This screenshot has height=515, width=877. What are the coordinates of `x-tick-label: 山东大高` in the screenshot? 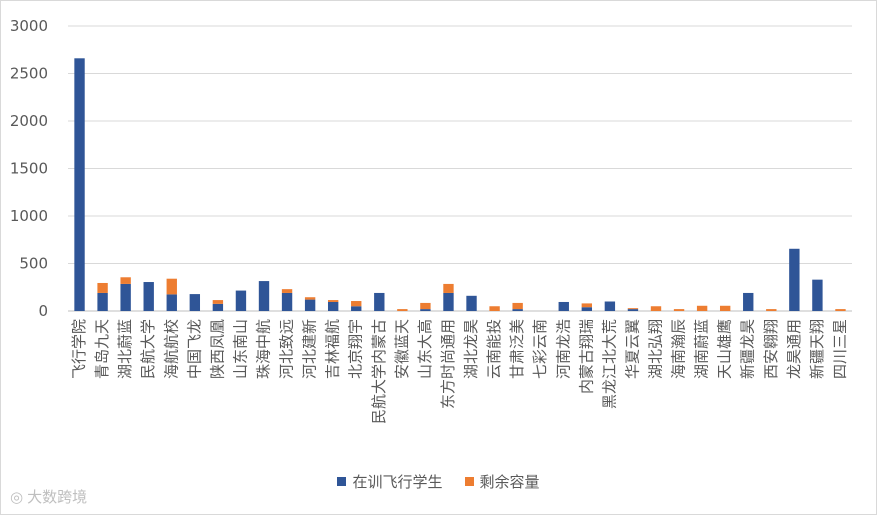 It's located at (425, 349).